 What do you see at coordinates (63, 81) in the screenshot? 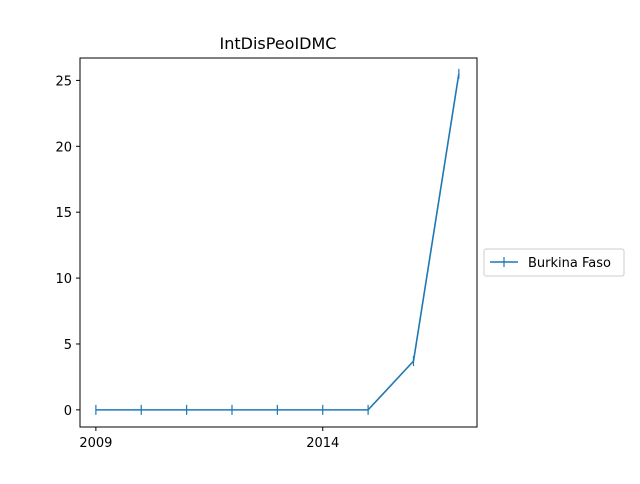
I see `y-tick-label: 25` at bounding box center [63, 81].